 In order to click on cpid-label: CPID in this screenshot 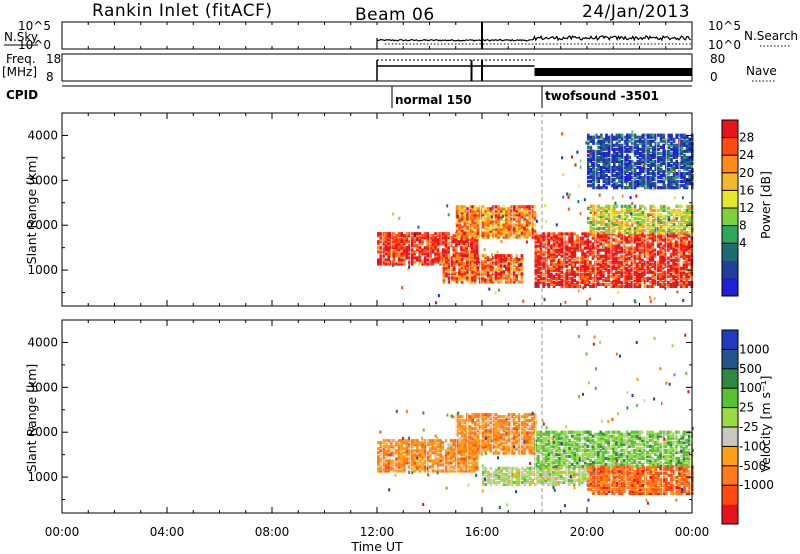, I will do `click(22, 95)`.